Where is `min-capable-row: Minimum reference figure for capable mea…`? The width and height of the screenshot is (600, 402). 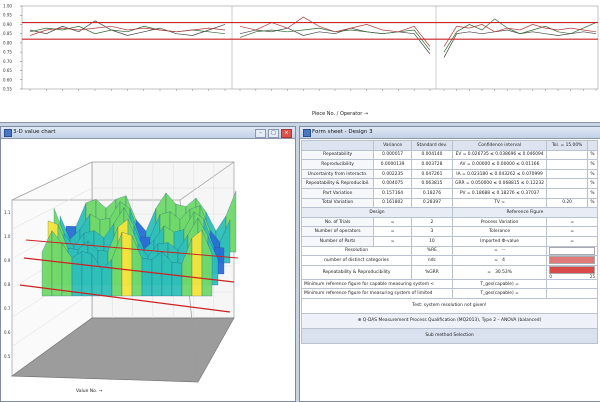
min-capable-row: Minimum reference figure for capable mea… is located at coordinates (449, 284).